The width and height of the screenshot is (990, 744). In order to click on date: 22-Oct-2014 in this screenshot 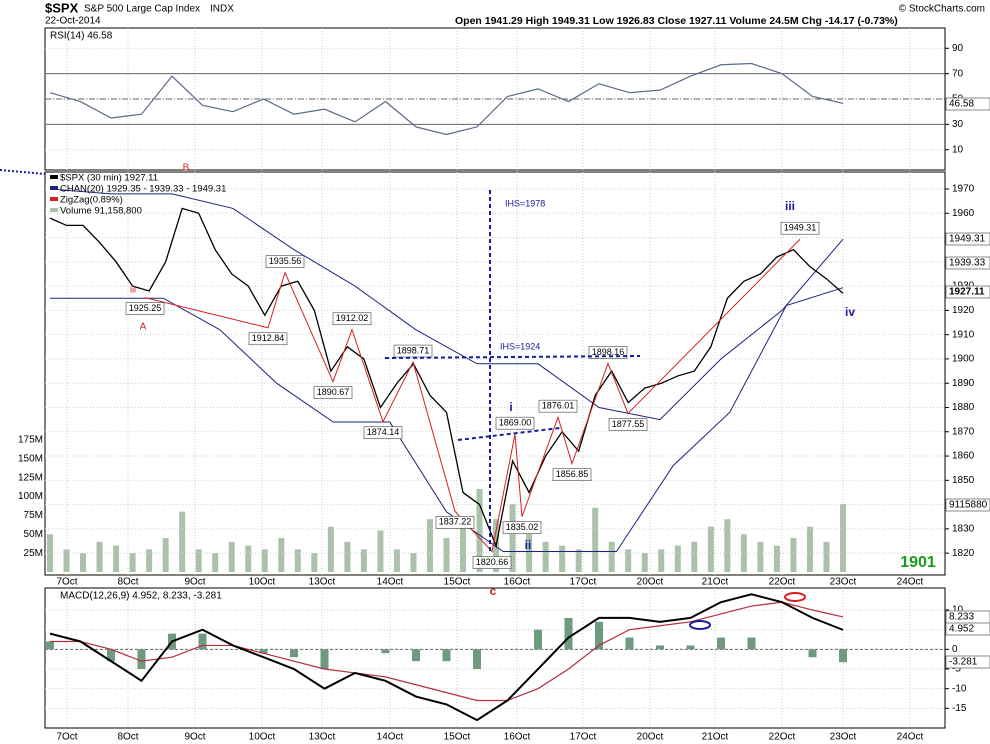, I will do `click(73, 21)`.